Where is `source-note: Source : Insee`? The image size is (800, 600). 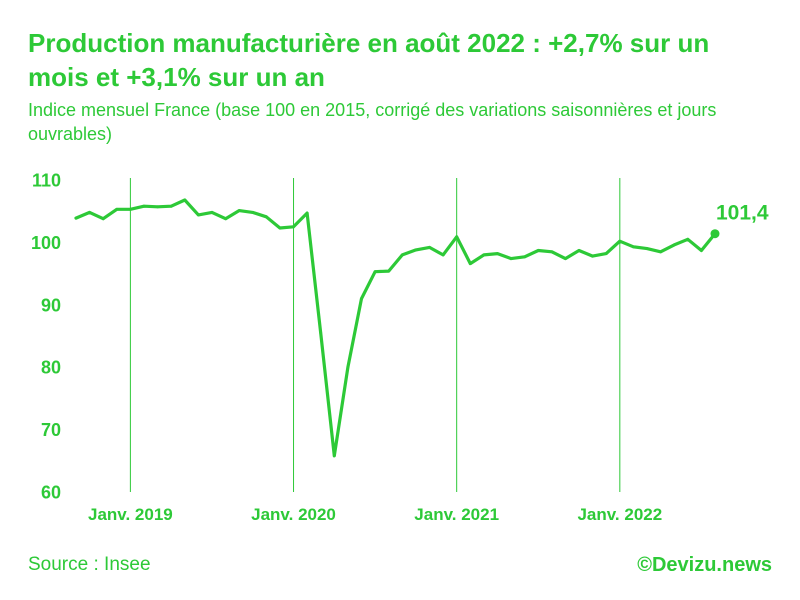 source-note: Source : Insee is located at coordinates (89, 564).